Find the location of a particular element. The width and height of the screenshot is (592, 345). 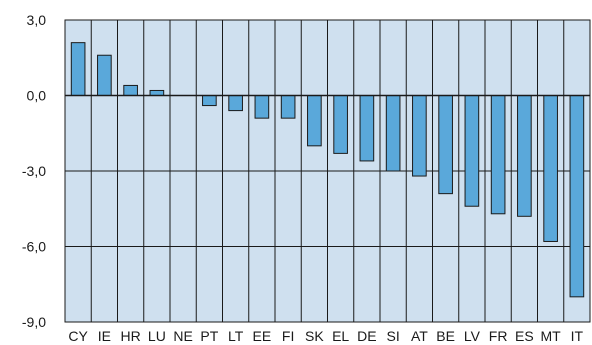

bar-ie is located at coordinates (104, 75).